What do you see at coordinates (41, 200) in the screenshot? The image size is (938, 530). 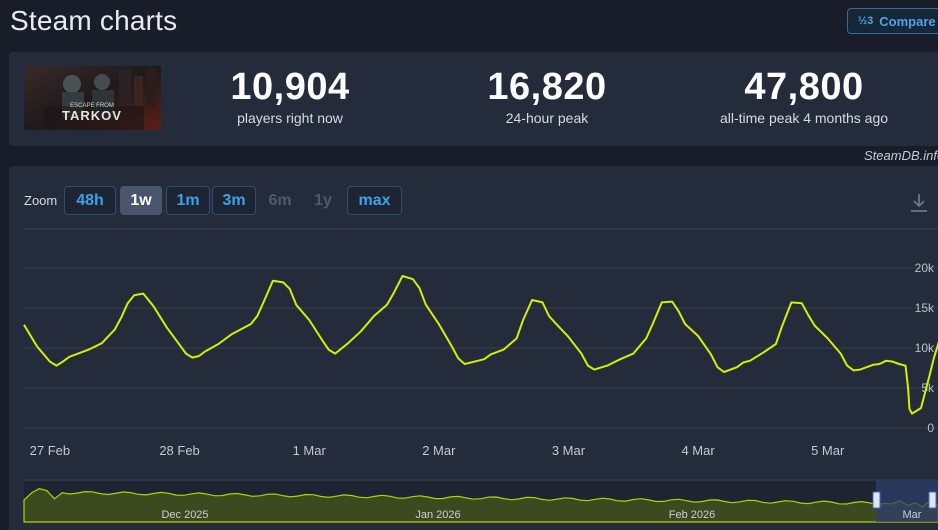 I see `zoom-label: Zoom` at bounding box center [41, 200].